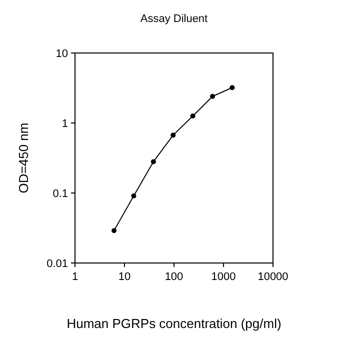 This screenshot has height=361, width=343. Describe the element at coordinates (23, 158) in the screenshot. I see `y-axis-title: OD=450 nm` at that location.